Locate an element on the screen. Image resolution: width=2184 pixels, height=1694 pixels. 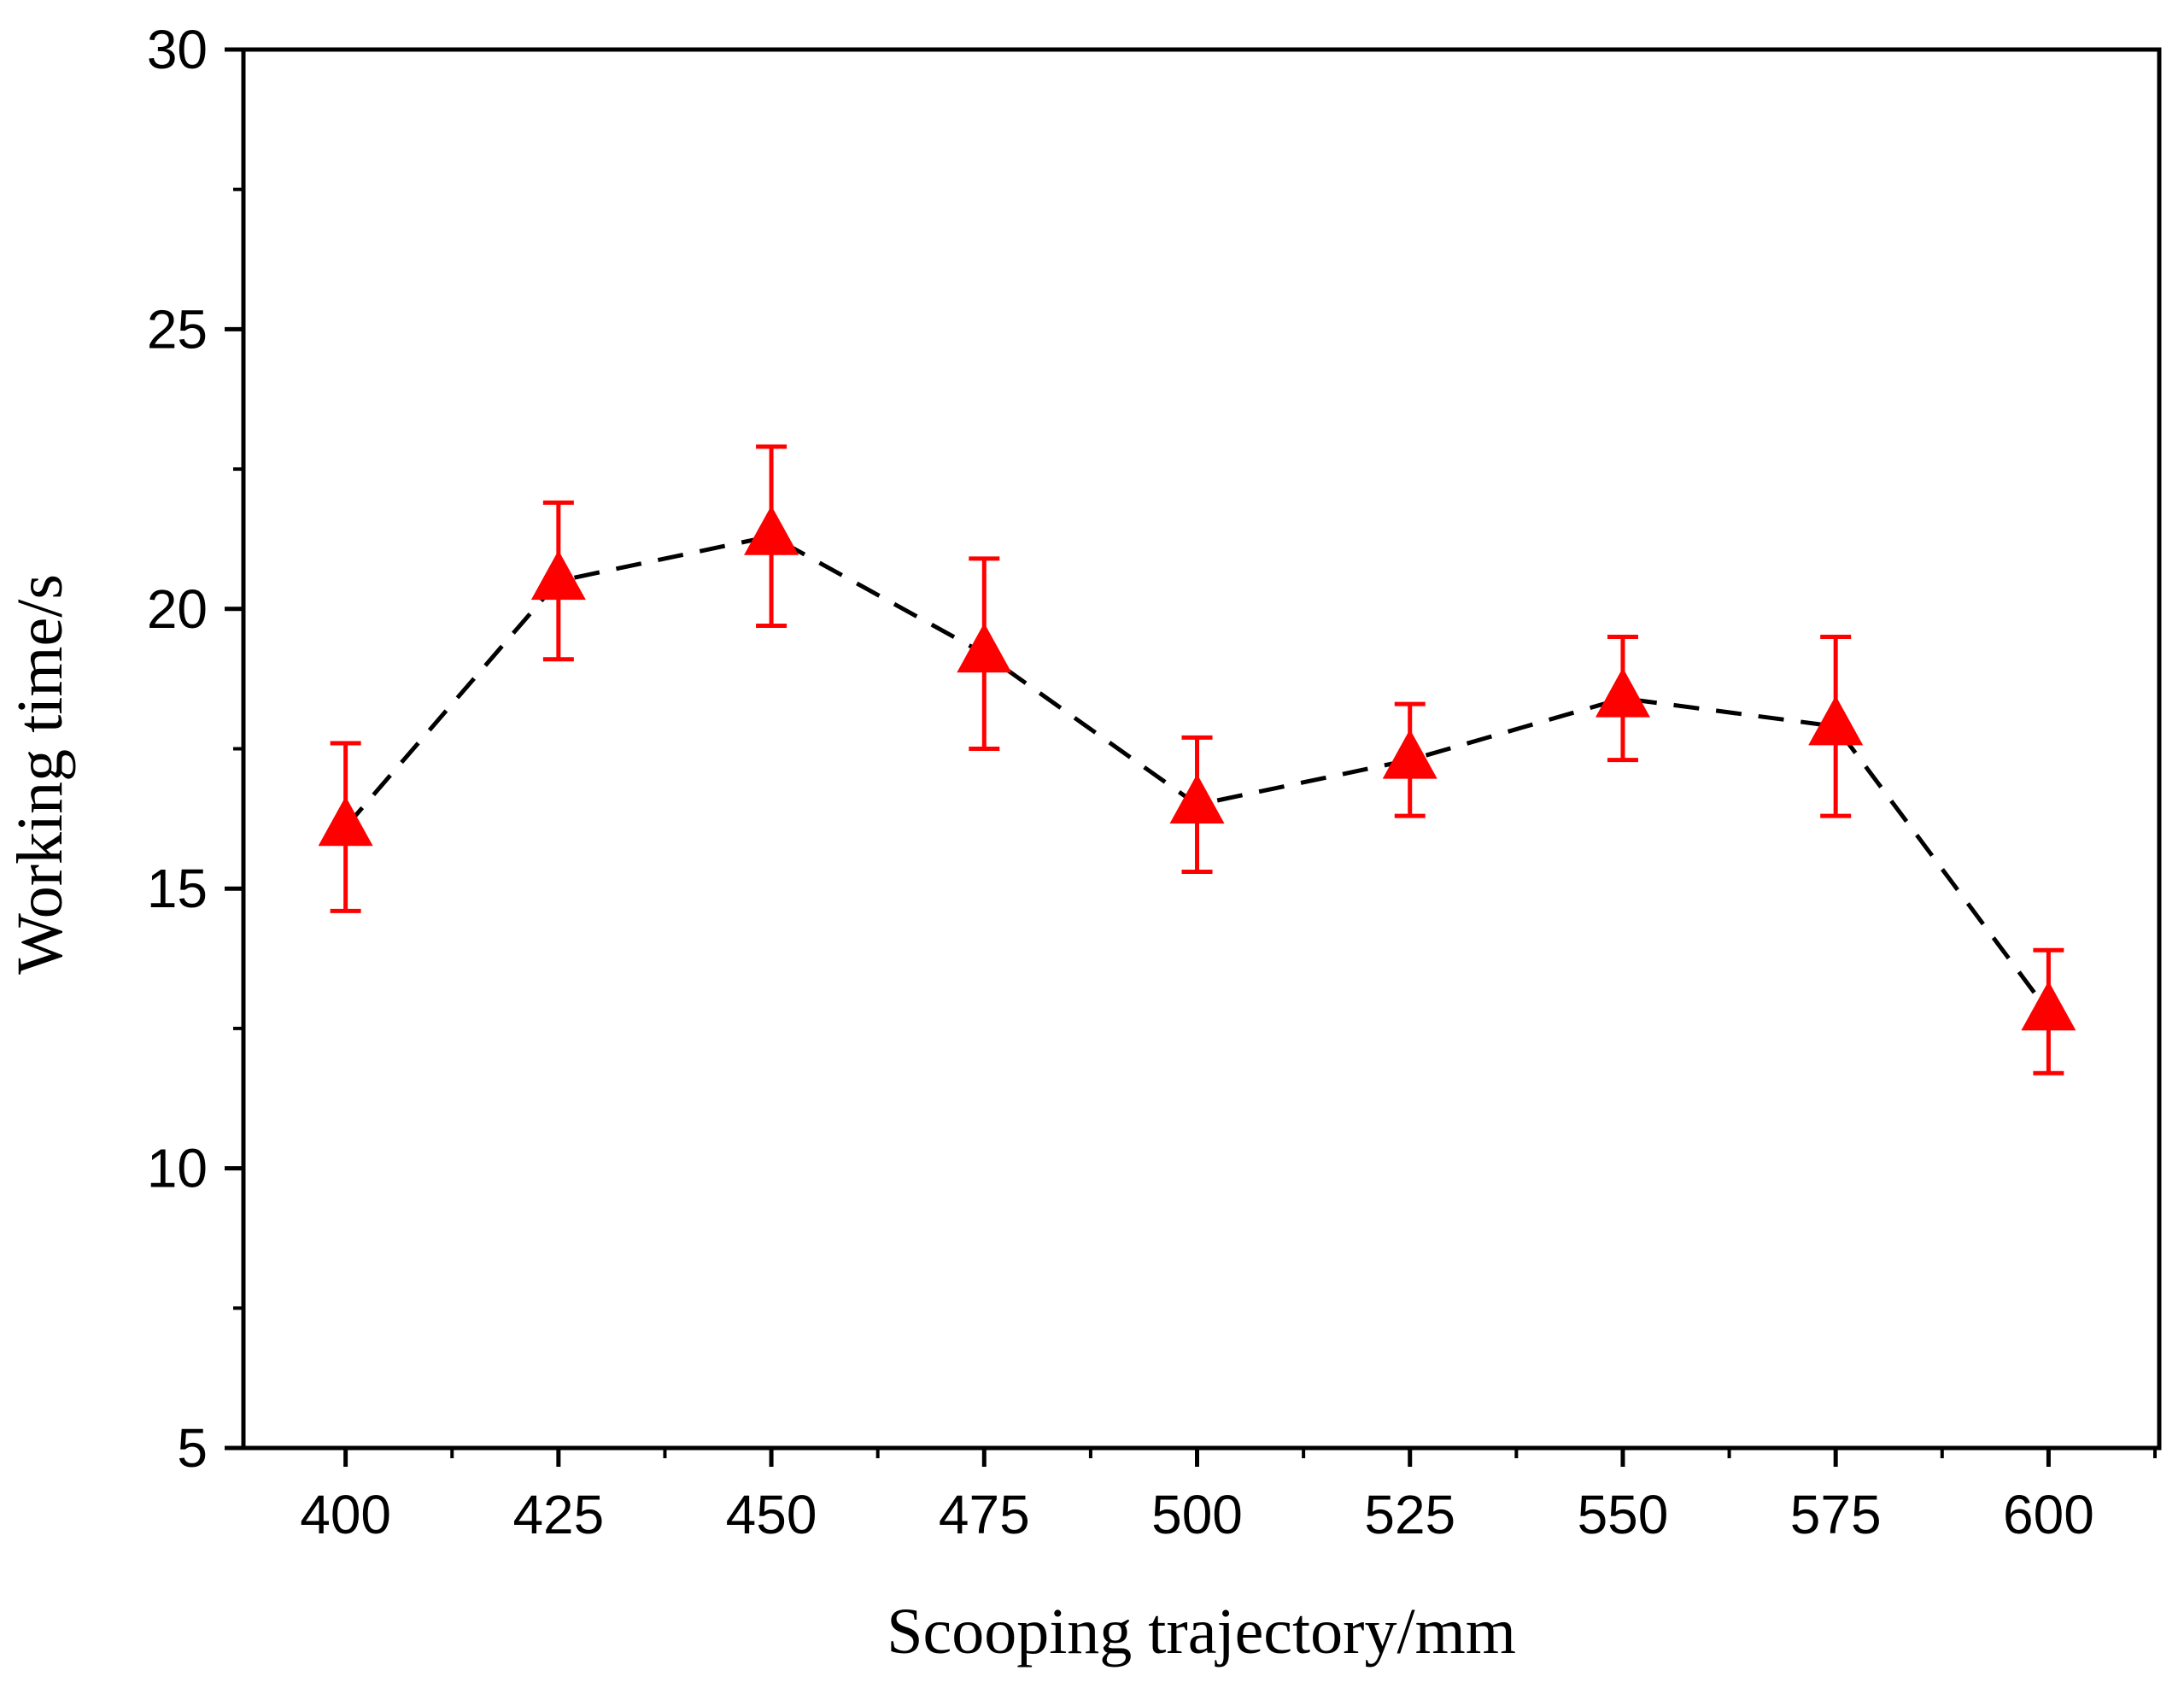
y-tick-label: 30 is located at coordinates (177, 50).